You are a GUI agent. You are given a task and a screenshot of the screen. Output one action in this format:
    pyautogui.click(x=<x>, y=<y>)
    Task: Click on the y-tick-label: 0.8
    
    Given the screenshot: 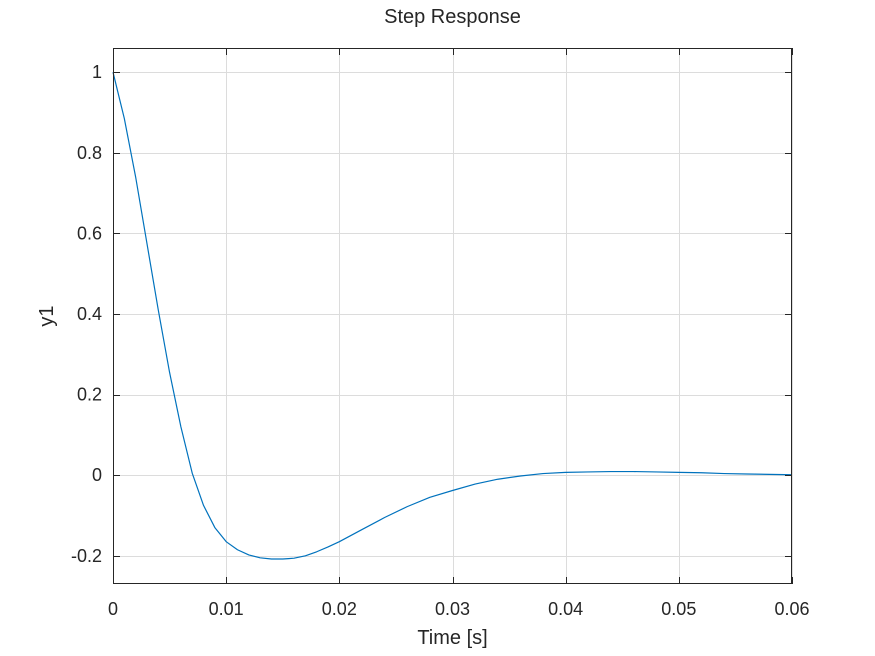 What is the action you would take?
    pyautogui.click(x=89, y=153)
    